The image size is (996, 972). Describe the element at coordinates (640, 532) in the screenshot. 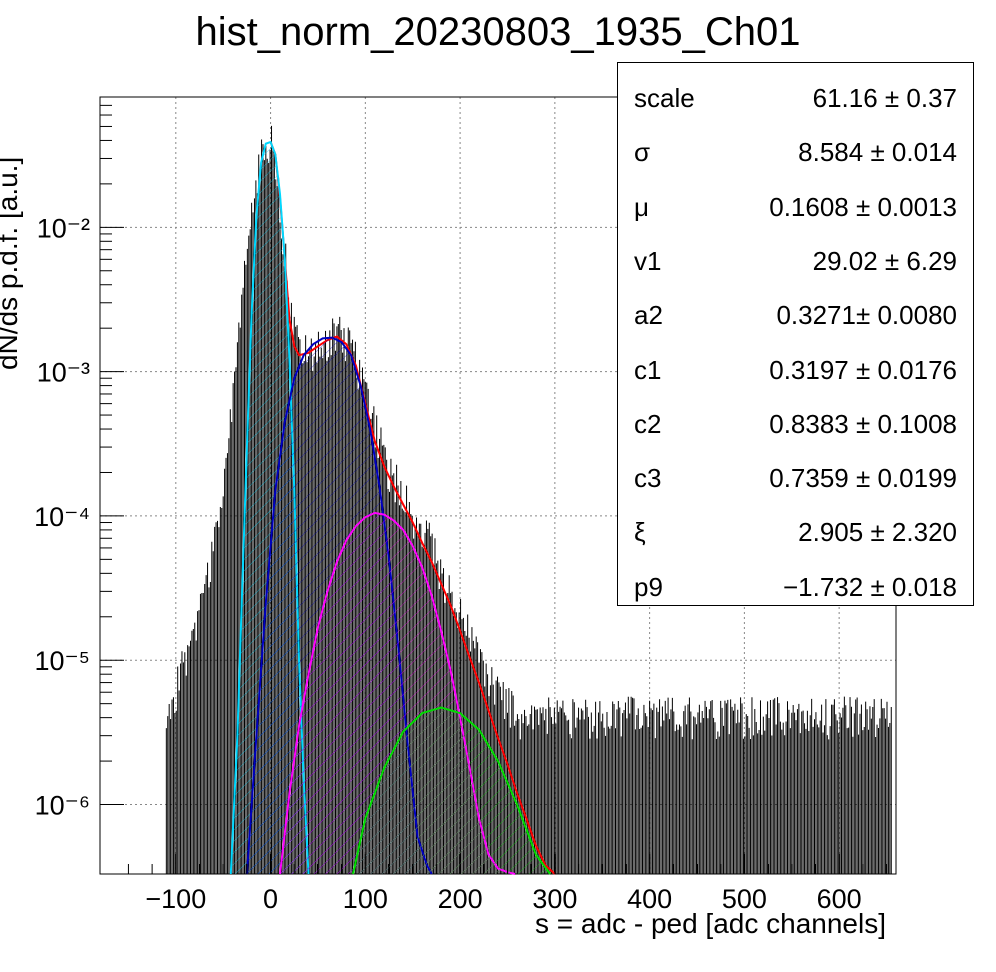

I see `stats-param-name: ξ` at that location.